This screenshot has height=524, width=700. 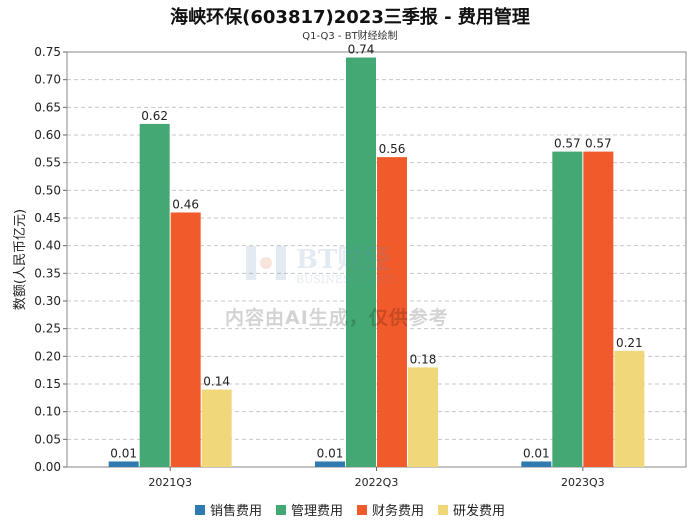 I want to click on legend-item: 销售费用, so click(x=228, y=509).